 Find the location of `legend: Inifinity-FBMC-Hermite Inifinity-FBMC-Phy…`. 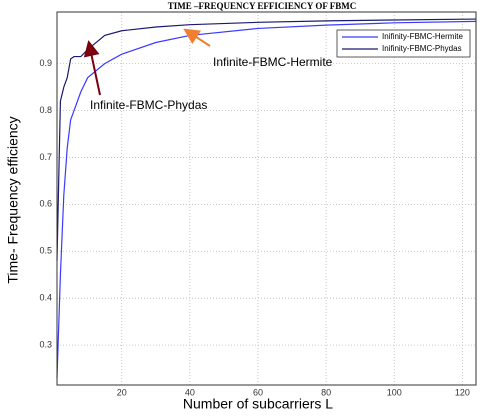

legend: Inifinity-FBMC-Hermite Inifinity-FBMC-Phy… is located at coordinates (403, 43).